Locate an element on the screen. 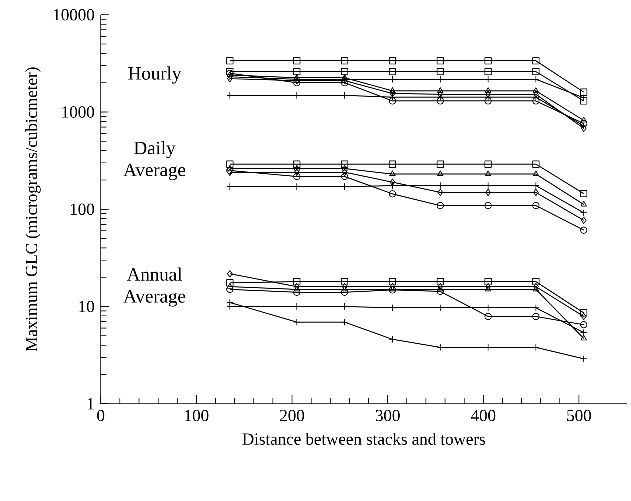 The image size is (631, 501). y-tick-label: 100 is located at coordinates (82, 210).